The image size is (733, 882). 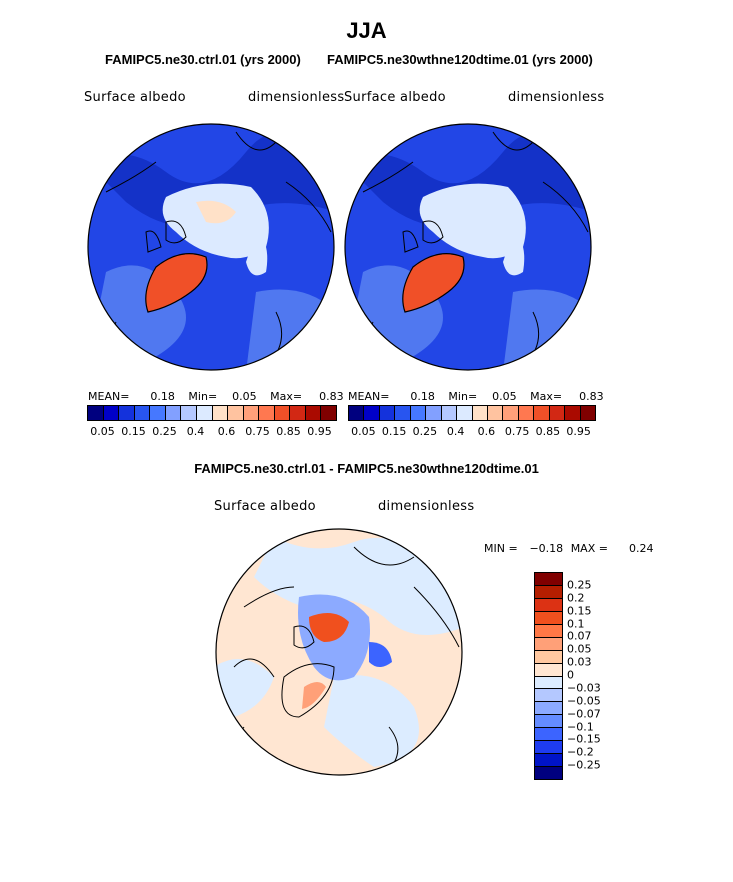 I want to click on diff-min-value: −0.18, so click(x=546, y=548).